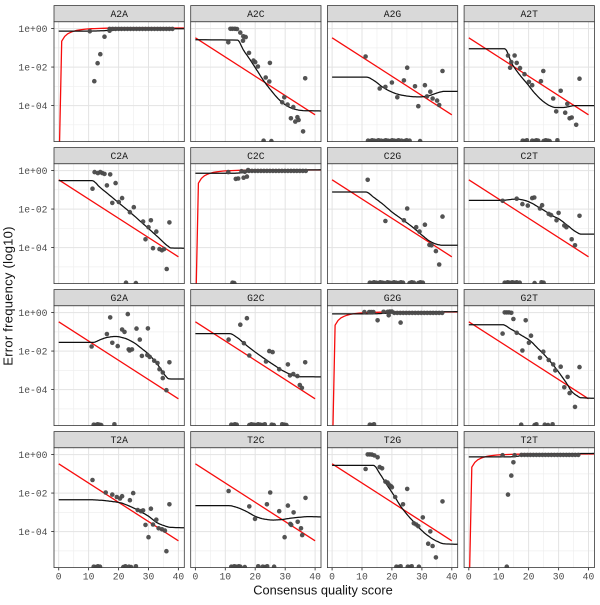 This screenshot has height=605, width=600. Describe the element at coordinates (256, 14) in the screenshot. I see `svg-text: A2C` at that location.